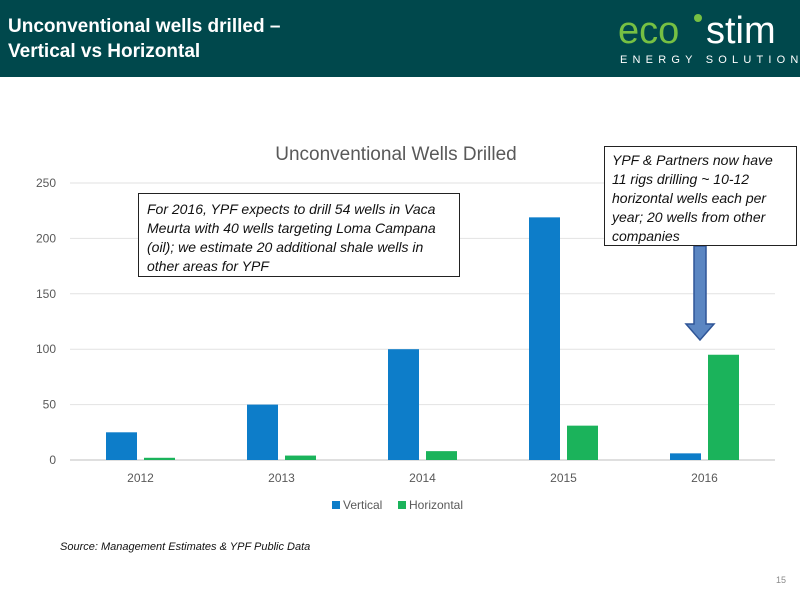 This screenshot has height=600, width=800. What do you see at coordinates (362, 505) in the screenshot?
I see `legend-label-vertical: Vertical` at bounding box center [362, 505].